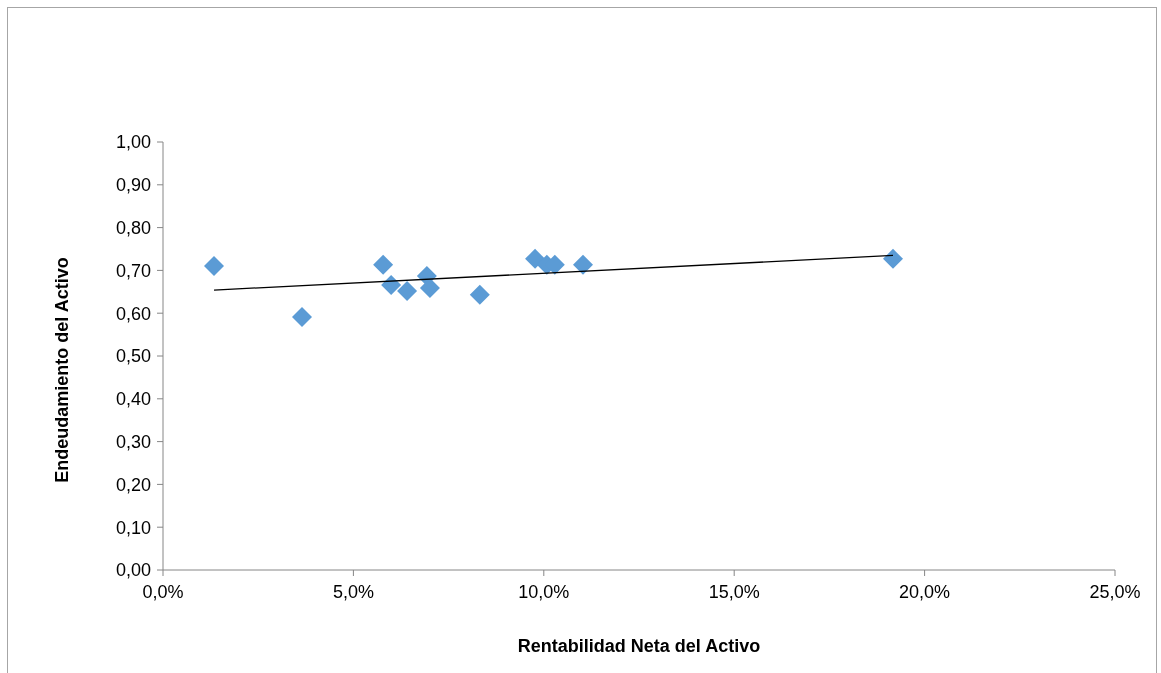 The width and height of the screenshot is (1161, 673). What do you see at coordinates (133, 356) in the screenshot?
I see `y-tick-label: 0,50` at bounding box center [133, 356].